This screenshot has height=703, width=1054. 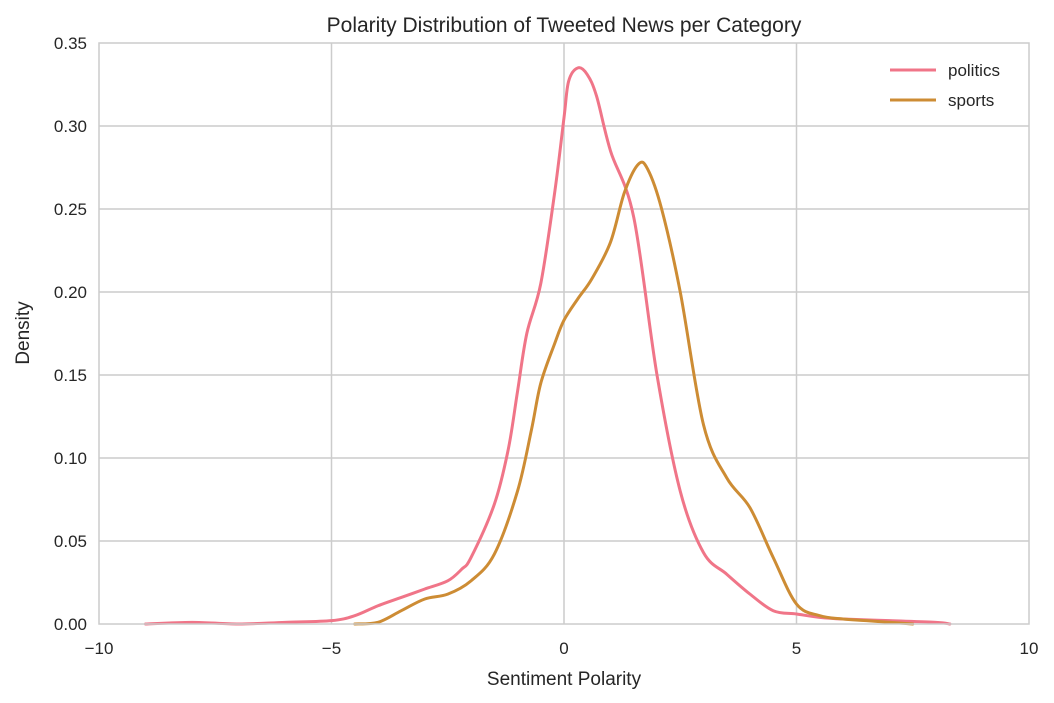 What do you see at coordinates (564, 679) in the screenshot?
I see `x-axis-label: Sentiment Polarity` at bounding box center [564, 679].